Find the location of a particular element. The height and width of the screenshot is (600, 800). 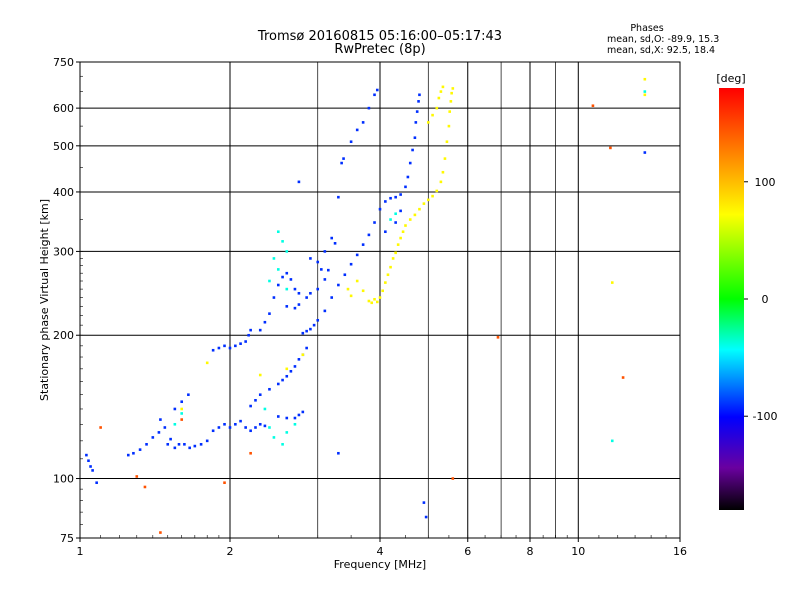

colorbar-label: [deg] is located at coordinates (730, 78).